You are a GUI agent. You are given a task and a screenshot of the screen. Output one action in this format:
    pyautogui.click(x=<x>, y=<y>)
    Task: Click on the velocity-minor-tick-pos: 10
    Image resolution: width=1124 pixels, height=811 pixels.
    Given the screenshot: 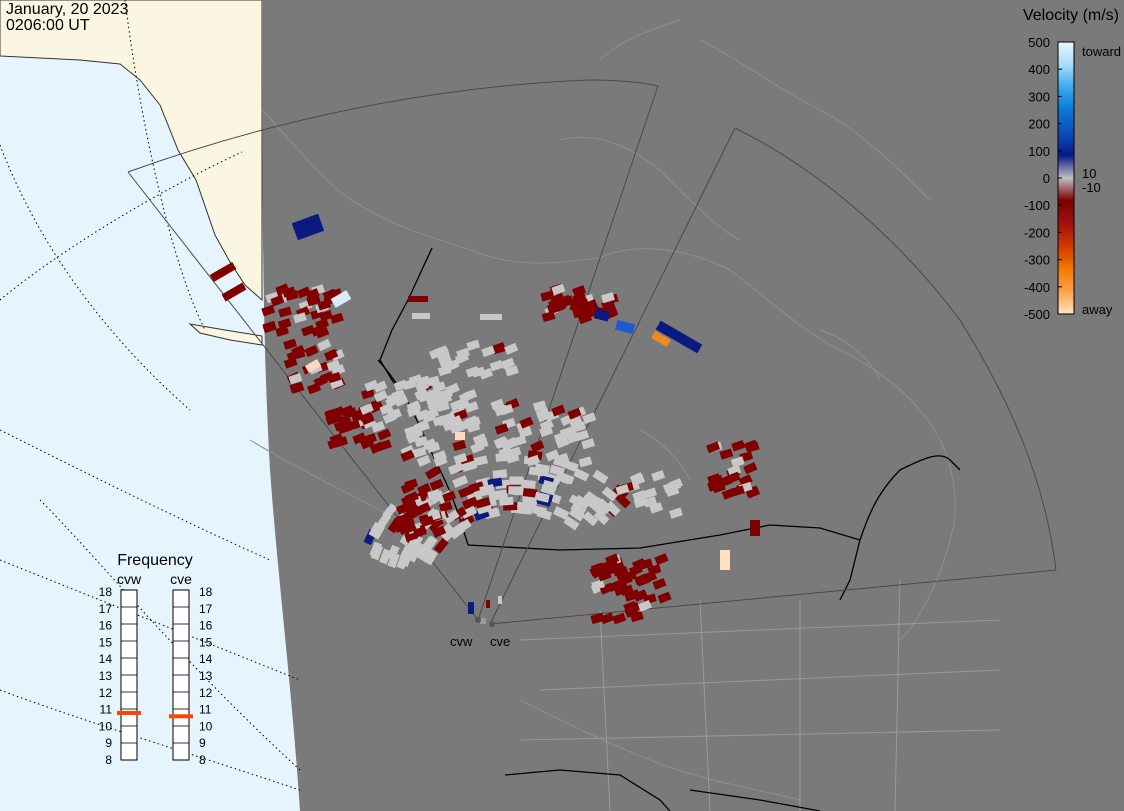 What is the action you would take?
    pyautogui.click(x=1089, y=173)
    